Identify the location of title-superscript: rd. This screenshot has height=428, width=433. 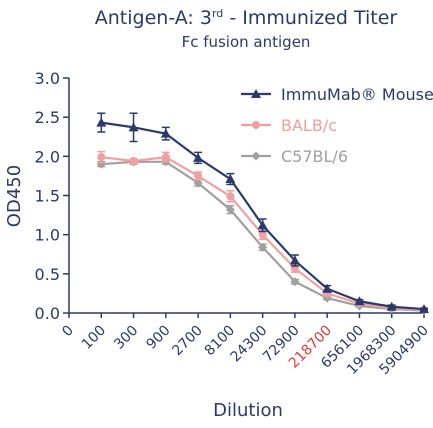
(217, 13).